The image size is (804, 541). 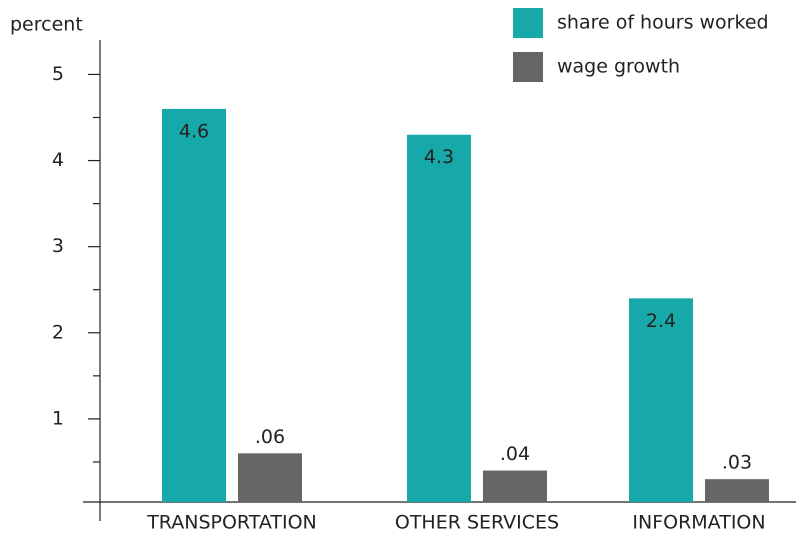 What do you see at coordinates (618, 67) in the screenshot?
I see `legend-label: wage growth` at bounding box center [618, 67].